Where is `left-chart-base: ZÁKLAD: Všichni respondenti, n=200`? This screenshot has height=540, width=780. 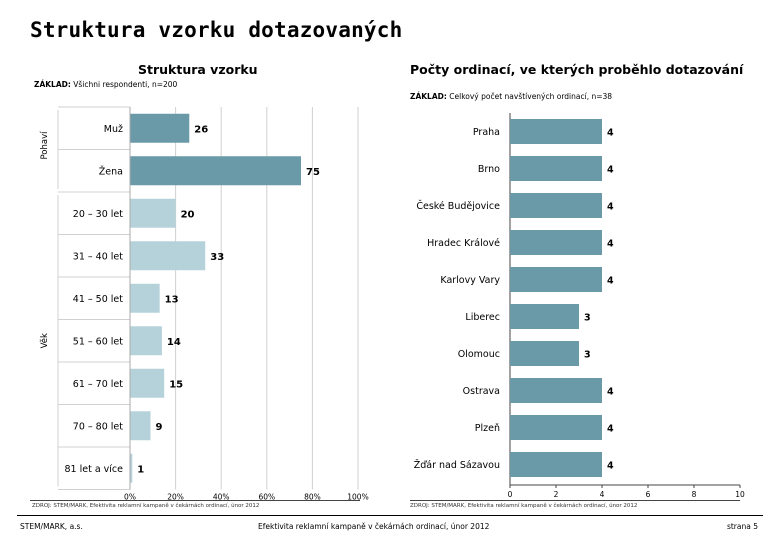
left-chart-base: ZÁKLAD: Všichni respondenti, n=200 is located at coordinates (105, 84).